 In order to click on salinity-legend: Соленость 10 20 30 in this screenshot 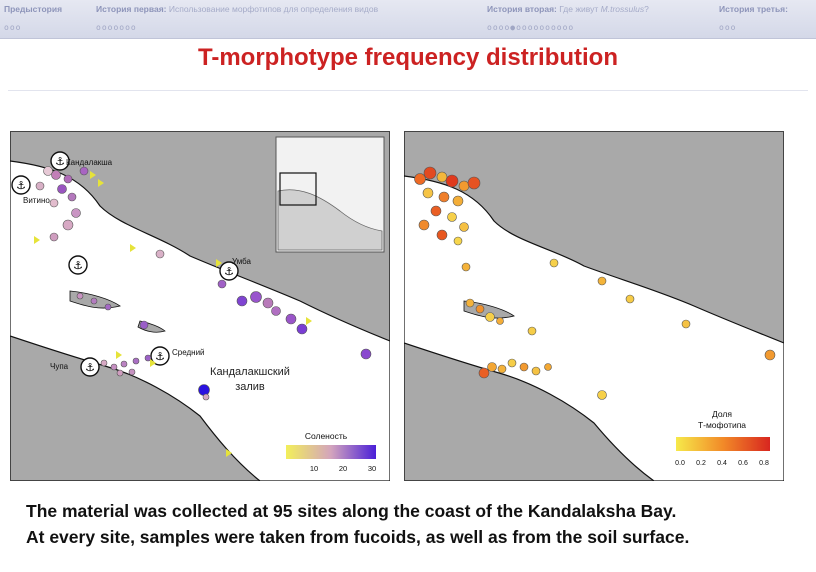, I will do `click(332, 452)`.